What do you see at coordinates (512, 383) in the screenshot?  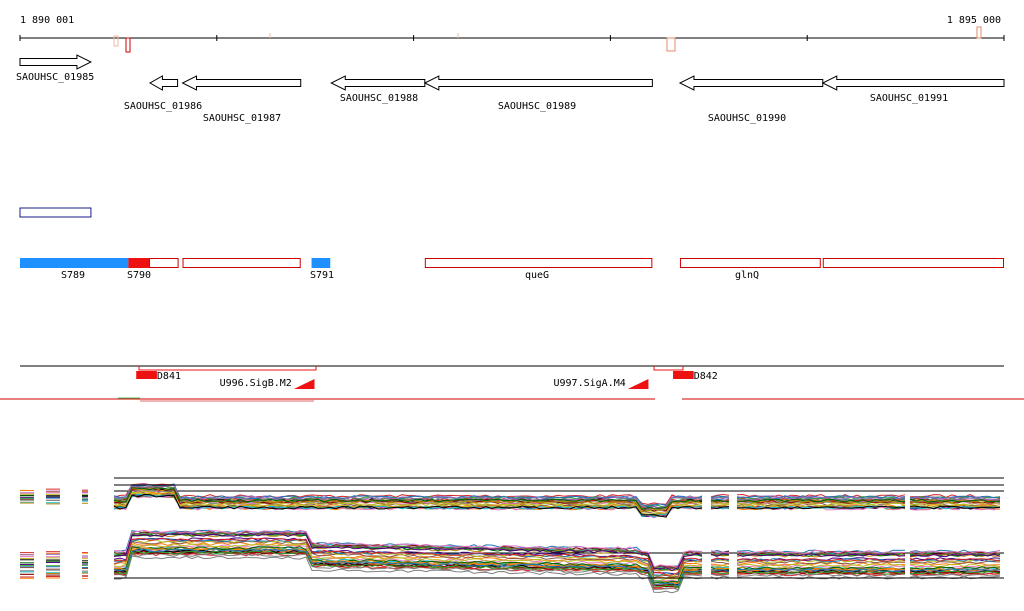 I see `regulatory-track: D841 U996.SigB.M2 U997.SigA.M4 D842` at bounding box center [512, 383].